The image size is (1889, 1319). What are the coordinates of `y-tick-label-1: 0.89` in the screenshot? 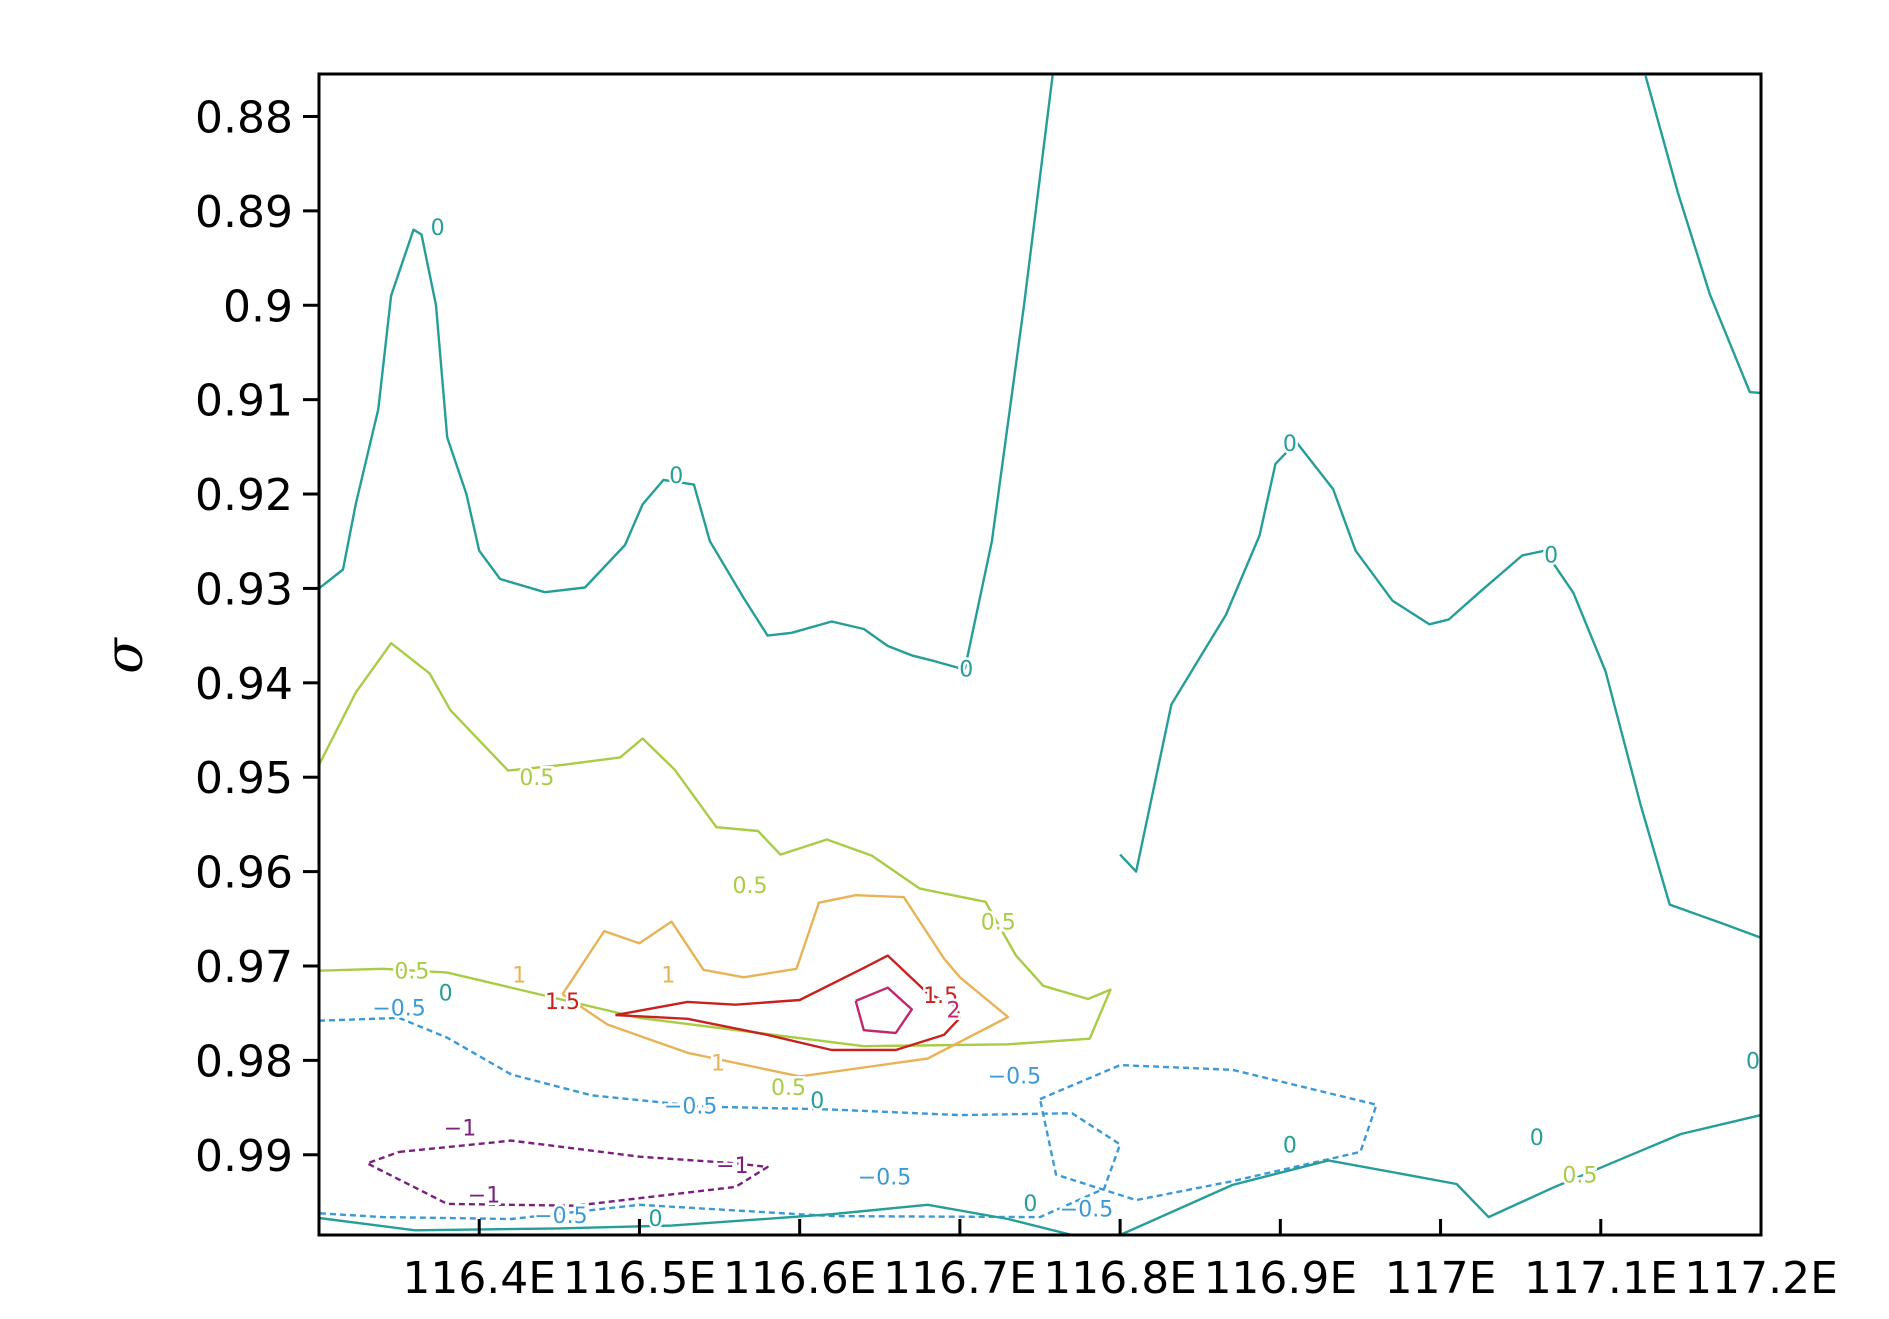 It's located at (244, 212).